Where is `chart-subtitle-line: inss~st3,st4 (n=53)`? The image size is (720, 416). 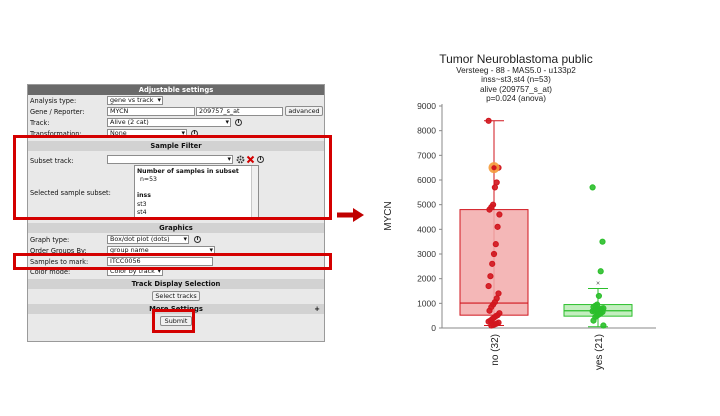
chart-subtitle-line: inss~st3,st4 (n=53) is located at coordinates (516, 80).